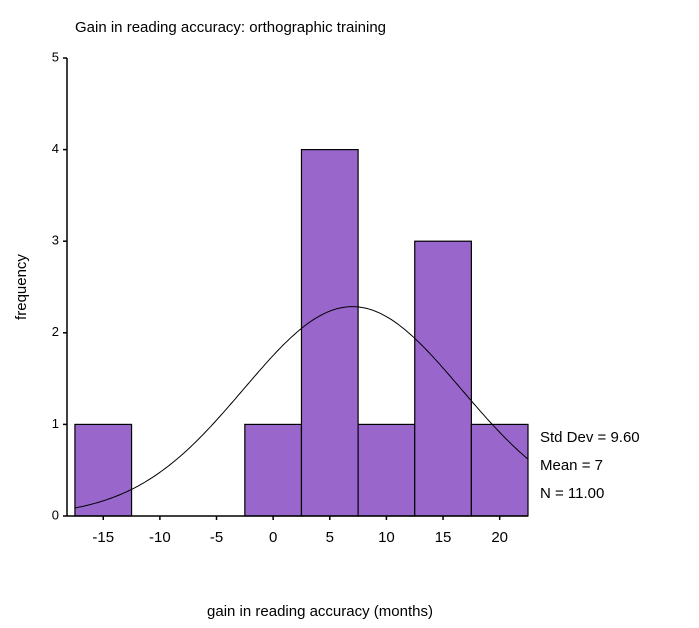  I want to click on stats-label: Mean = 7, so click(571, 465).